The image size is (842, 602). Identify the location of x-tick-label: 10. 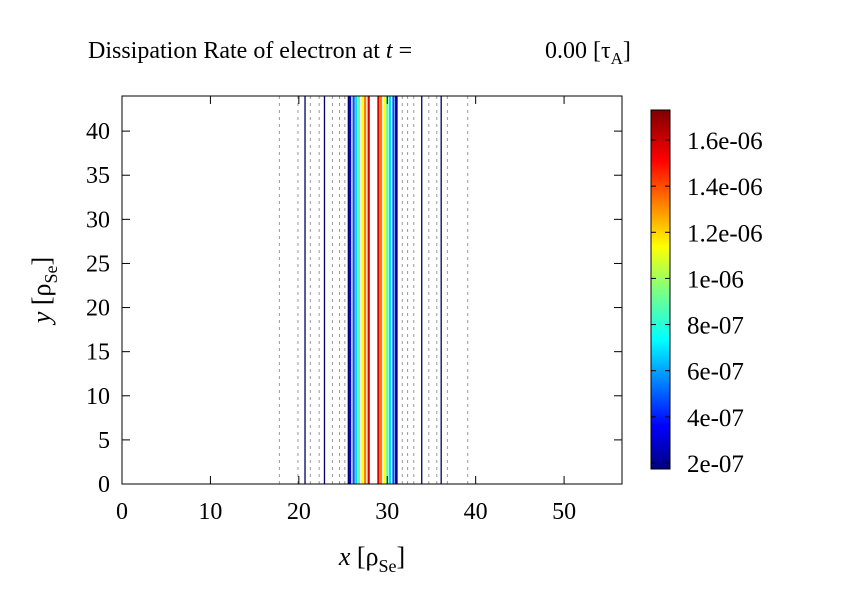
(210, 512).